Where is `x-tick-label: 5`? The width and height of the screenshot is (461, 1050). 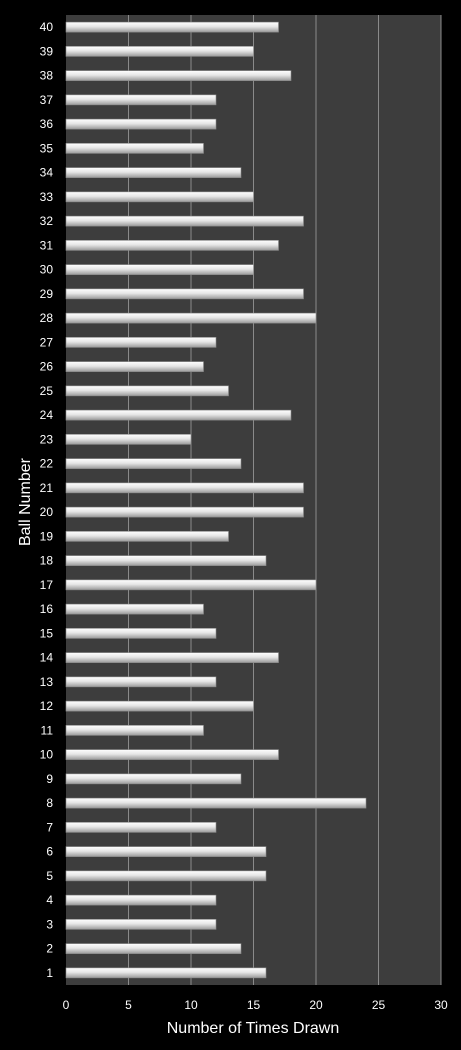
x-tick-label: 5 is located at coordinates (128, 1005).